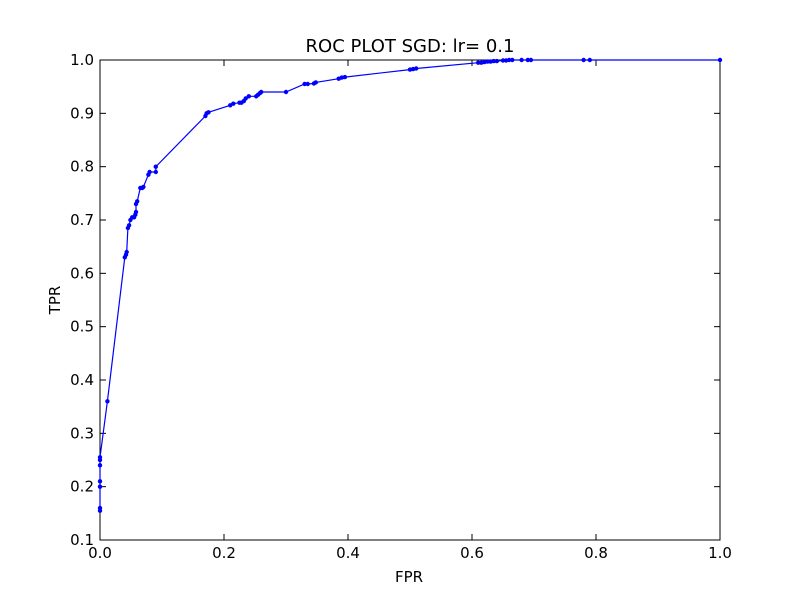 The width and height of the screenshot is (800, 600). What do you see at coordinates (224, 553) in the screenshot?
I see `x-tick-label: 0.2` at bounding box center [224, 553].